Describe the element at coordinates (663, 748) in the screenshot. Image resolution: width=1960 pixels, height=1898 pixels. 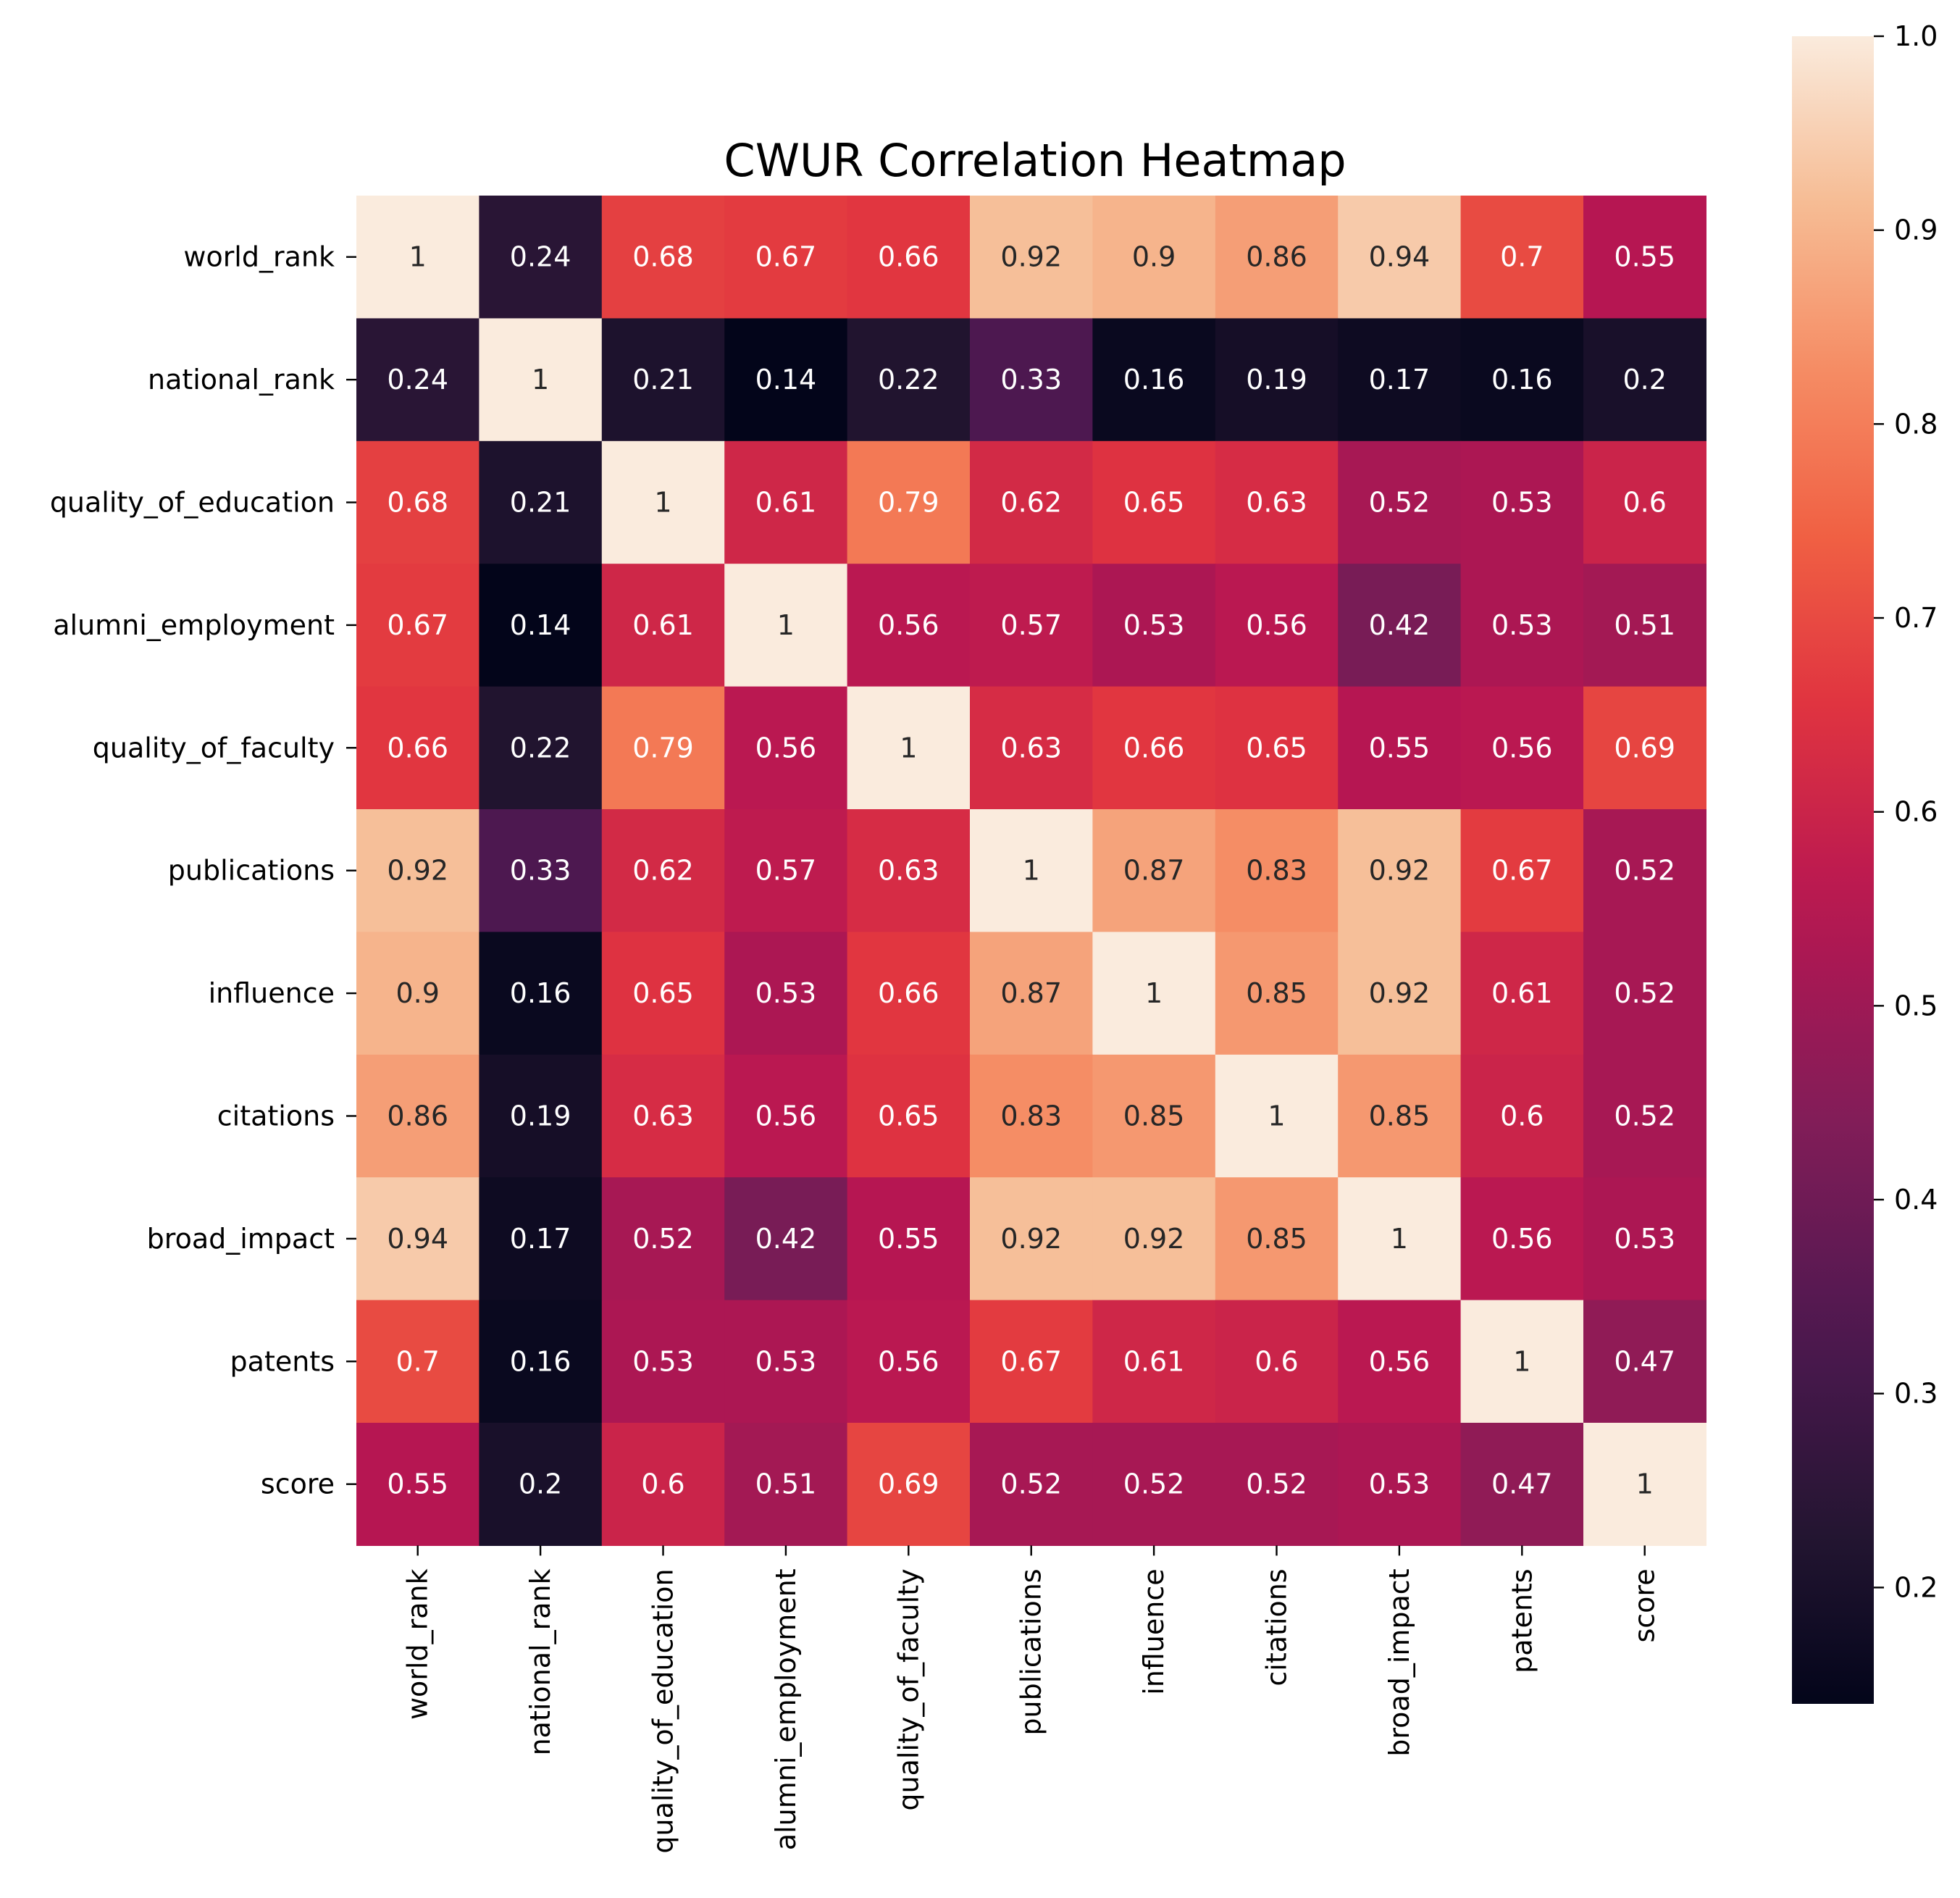
I see `cell-annotation: 0.79` at that location.